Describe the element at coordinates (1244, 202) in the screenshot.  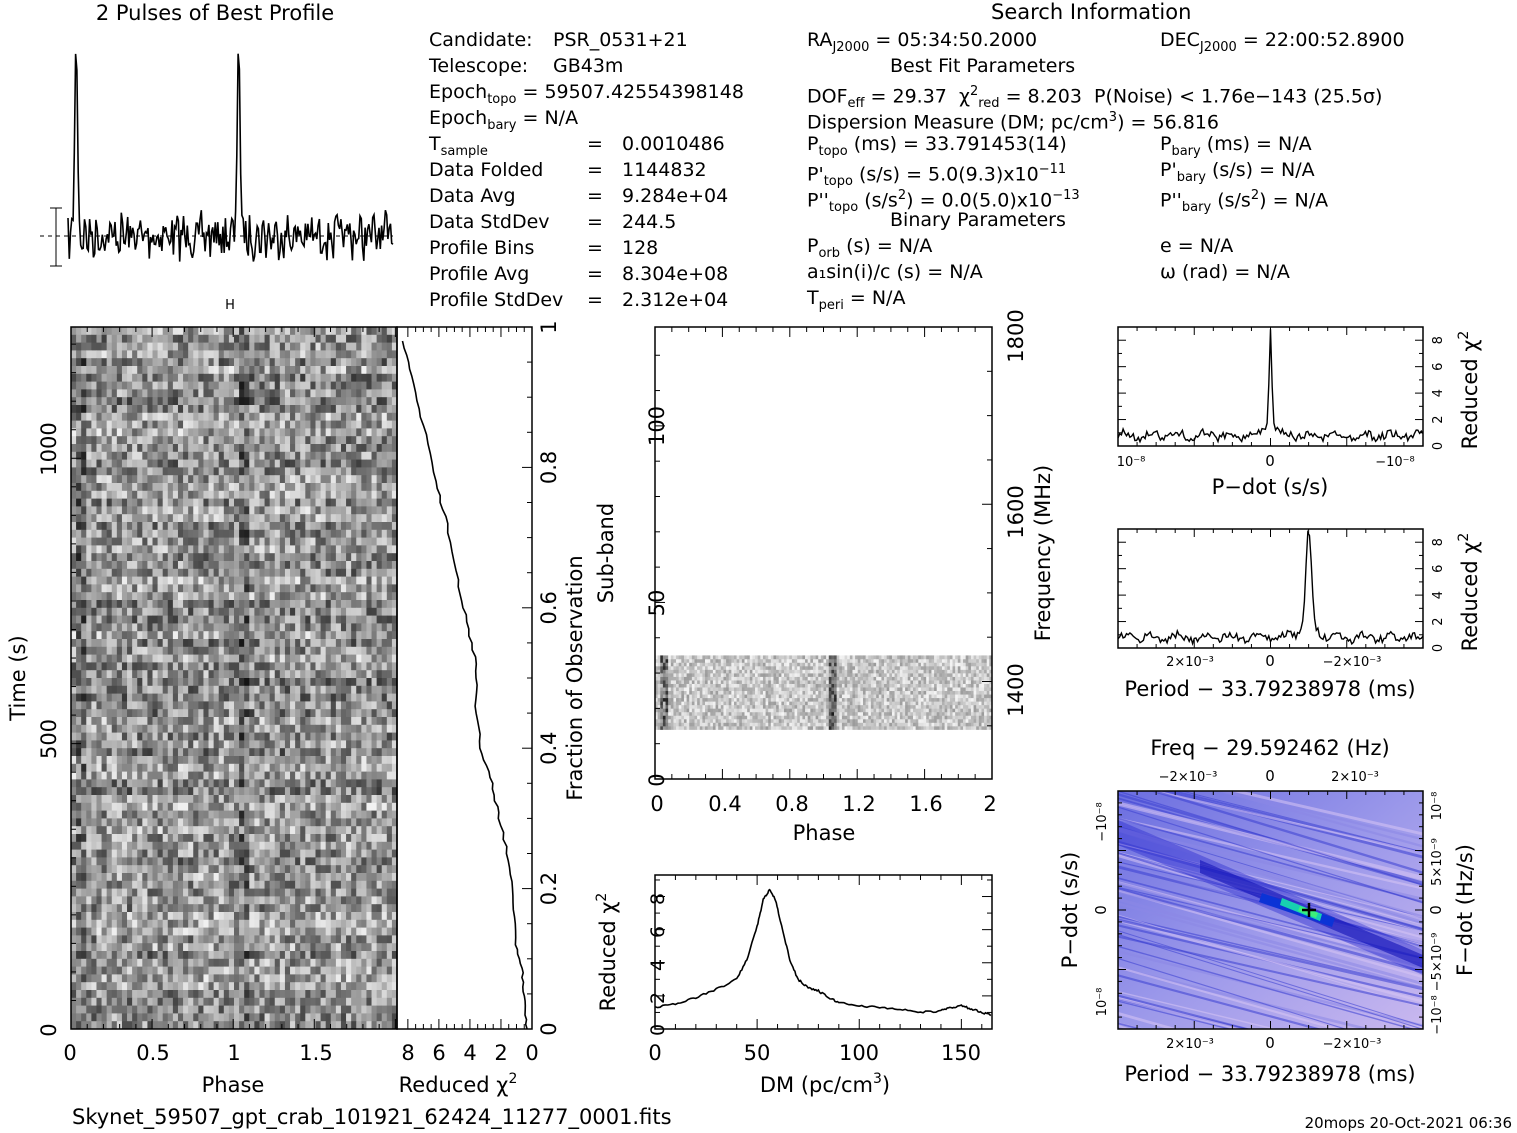
I see `pdd-bary: P''bary (s/s2) = N/A` at that location.